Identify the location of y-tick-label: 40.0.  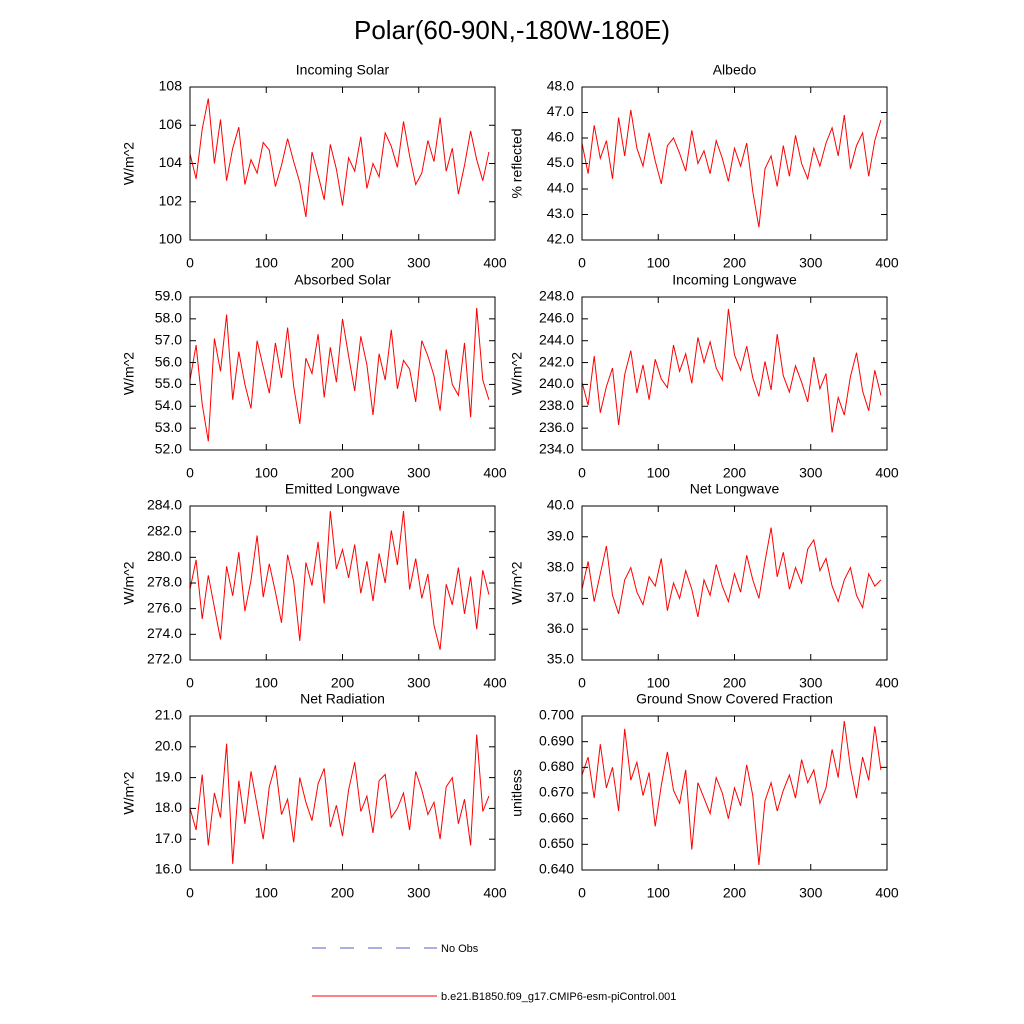
(560, 505).